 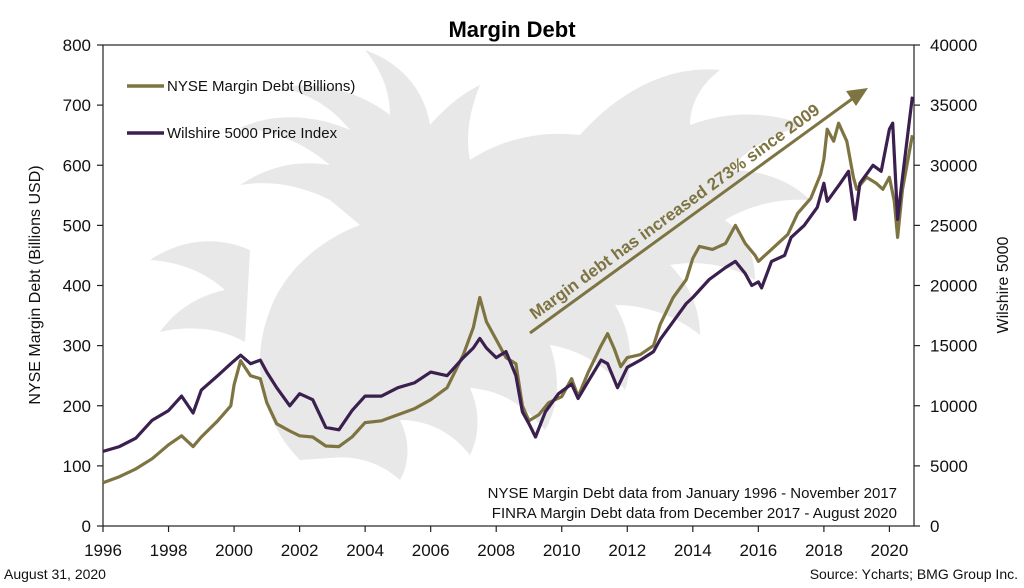 I want to click on right-tick-label: 30000, so click(x=953, y=165).